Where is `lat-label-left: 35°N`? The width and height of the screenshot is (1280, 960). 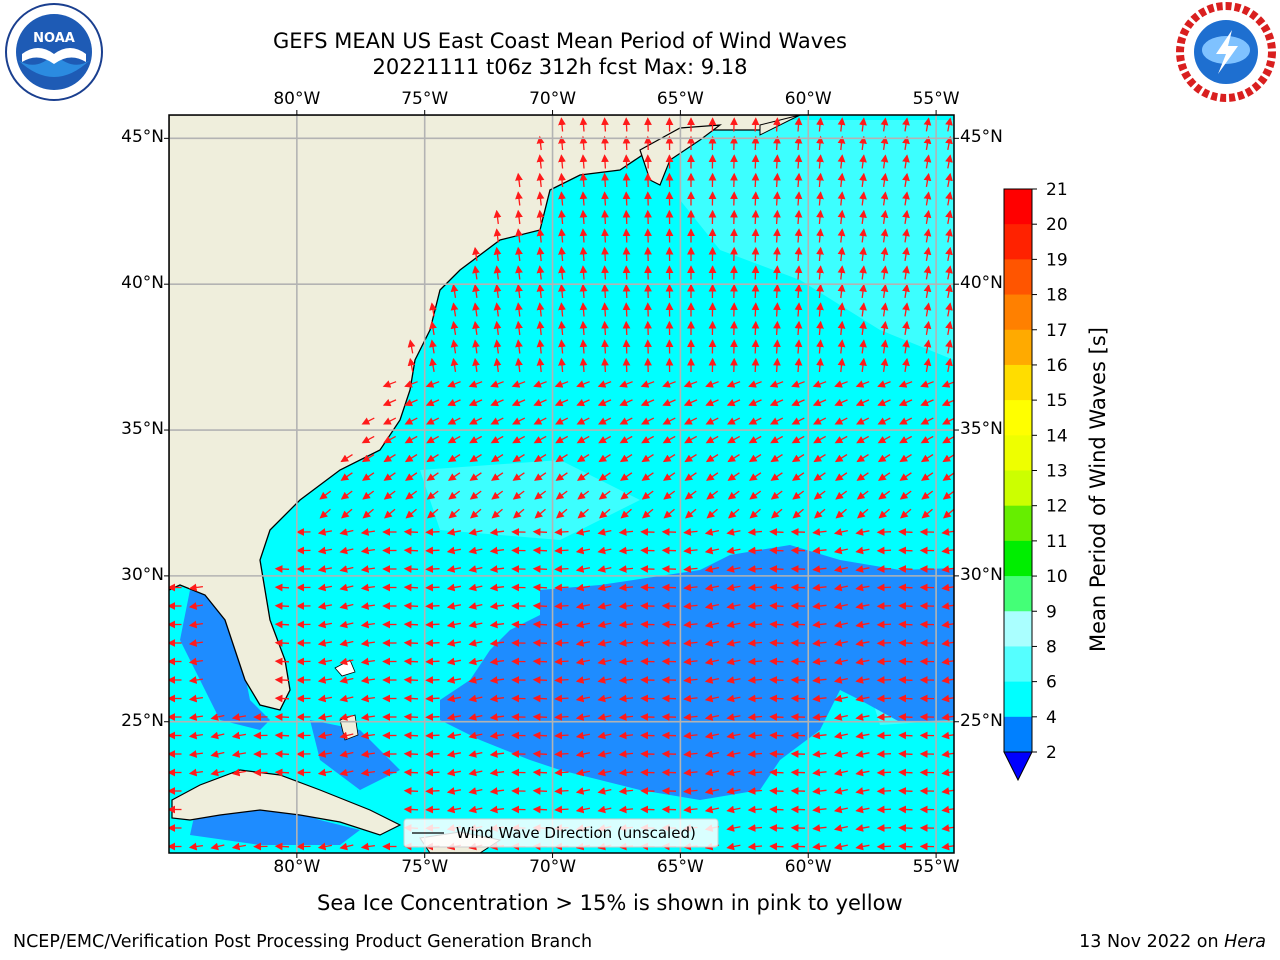
lat-label-left: 35°N is located at coordinates (142, 429).